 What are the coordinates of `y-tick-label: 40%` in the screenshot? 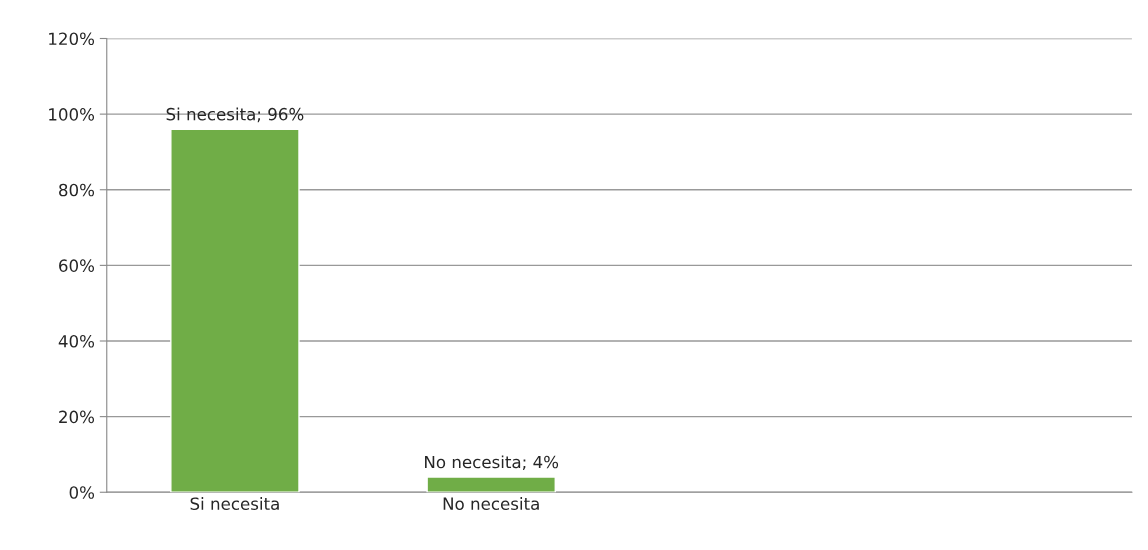 It's located at (76, 341).